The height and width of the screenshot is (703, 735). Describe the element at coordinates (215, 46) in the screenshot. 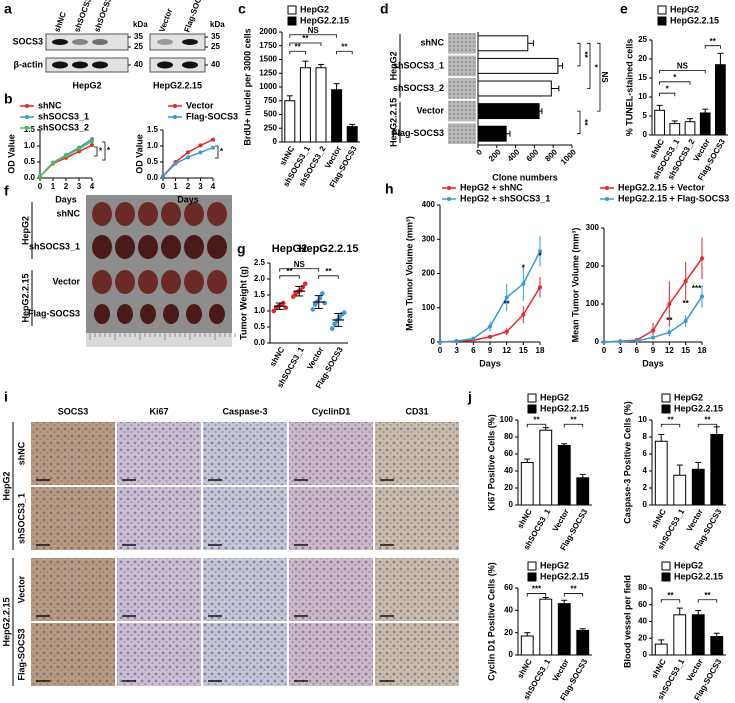

I see `marker-label: 25` at that location.